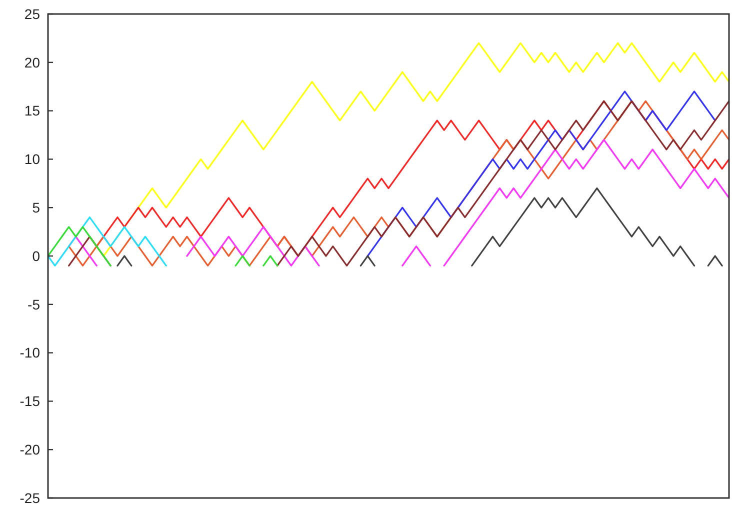  I want to click on y-tick-label: 20, so click(32, 62).